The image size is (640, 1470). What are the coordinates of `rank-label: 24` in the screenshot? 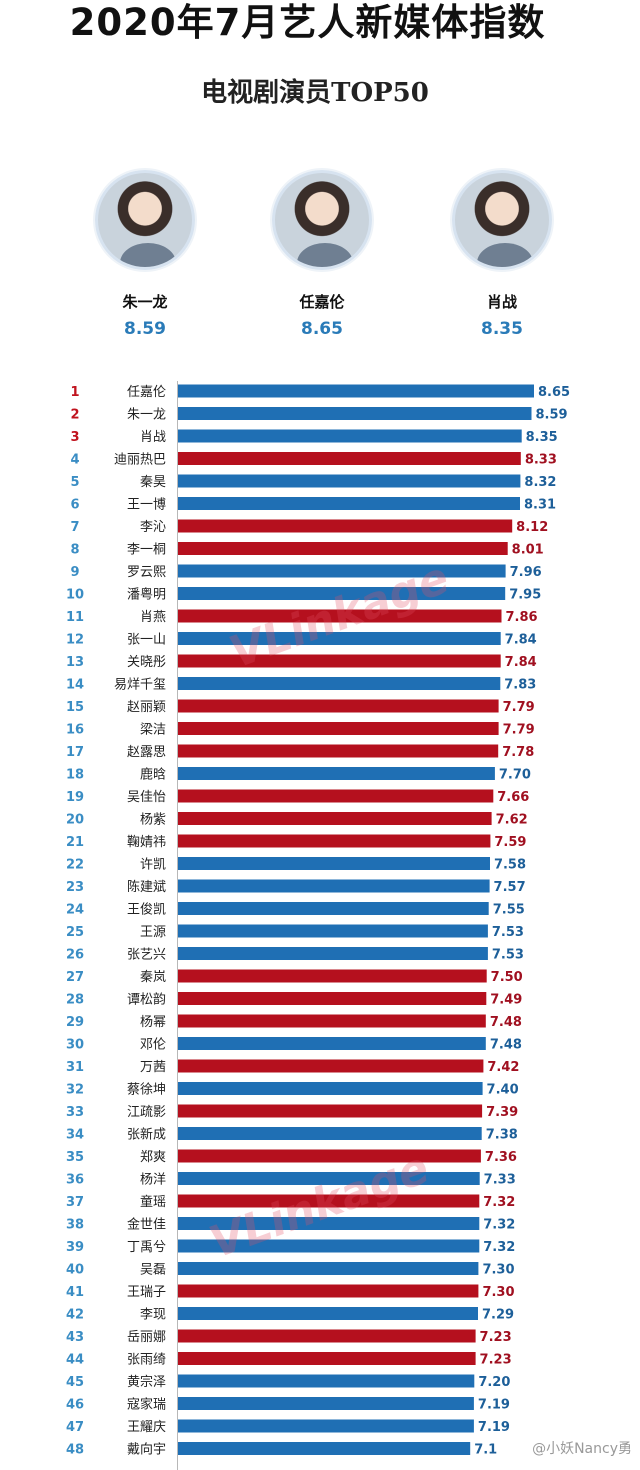 It's located at (75, 910).